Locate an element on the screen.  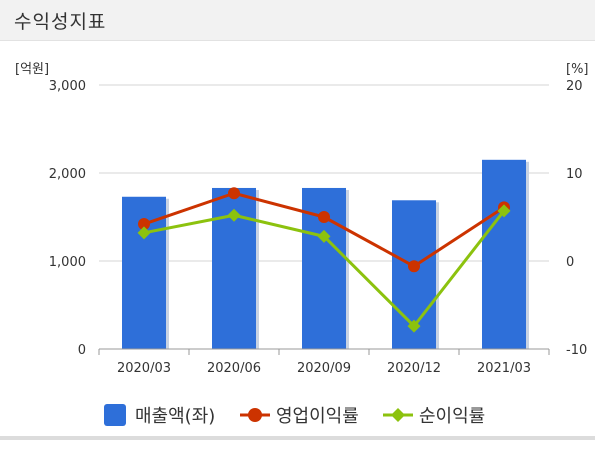
left-tick-label: 1,000 is located at coordinates (67, 262).